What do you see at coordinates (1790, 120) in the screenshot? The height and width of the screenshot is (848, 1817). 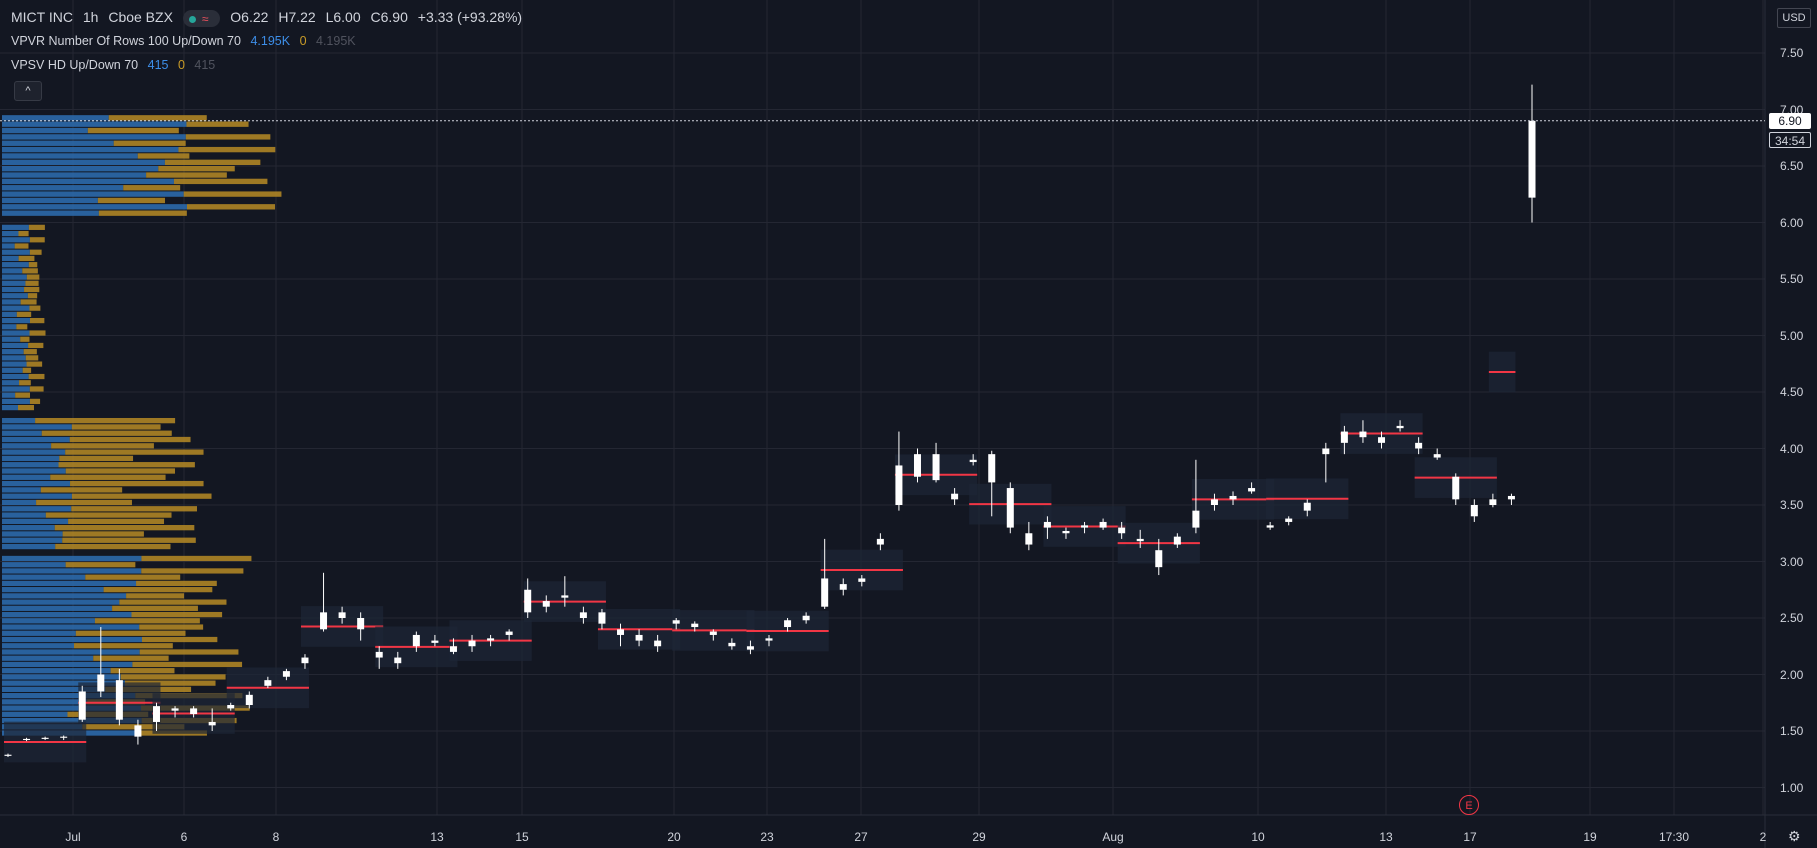 I see `last-price-label: 6.90` at bounding box center [1790, 120].